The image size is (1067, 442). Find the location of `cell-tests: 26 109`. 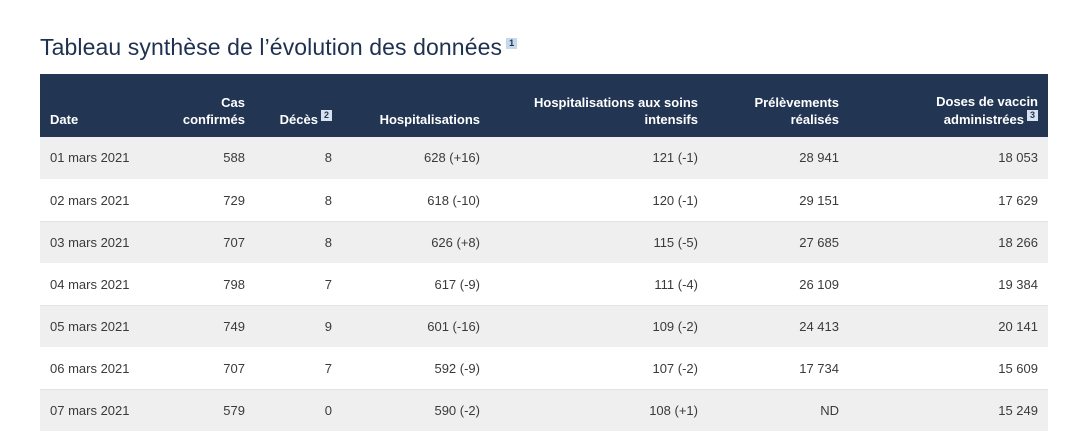

cell-tests: 26 109 is located at coordinates (778, 284).